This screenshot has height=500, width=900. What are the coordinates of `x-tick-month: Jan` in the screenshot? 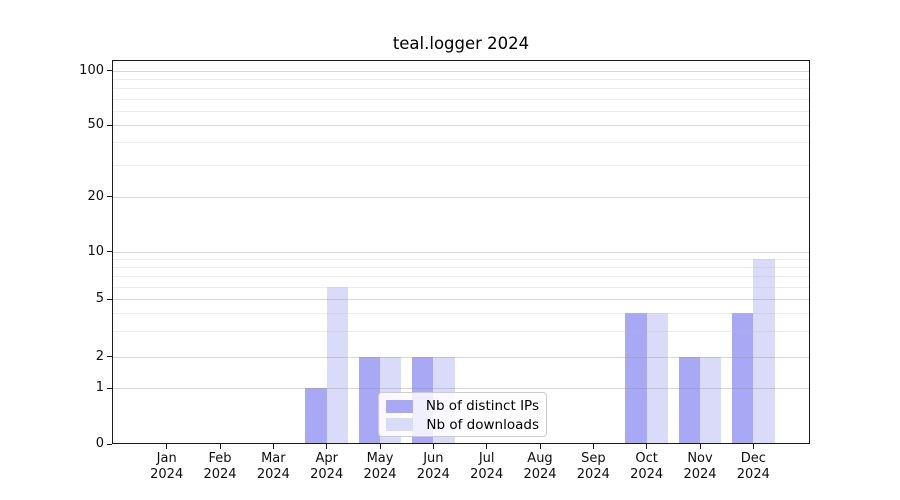 It's located at (166, 458).